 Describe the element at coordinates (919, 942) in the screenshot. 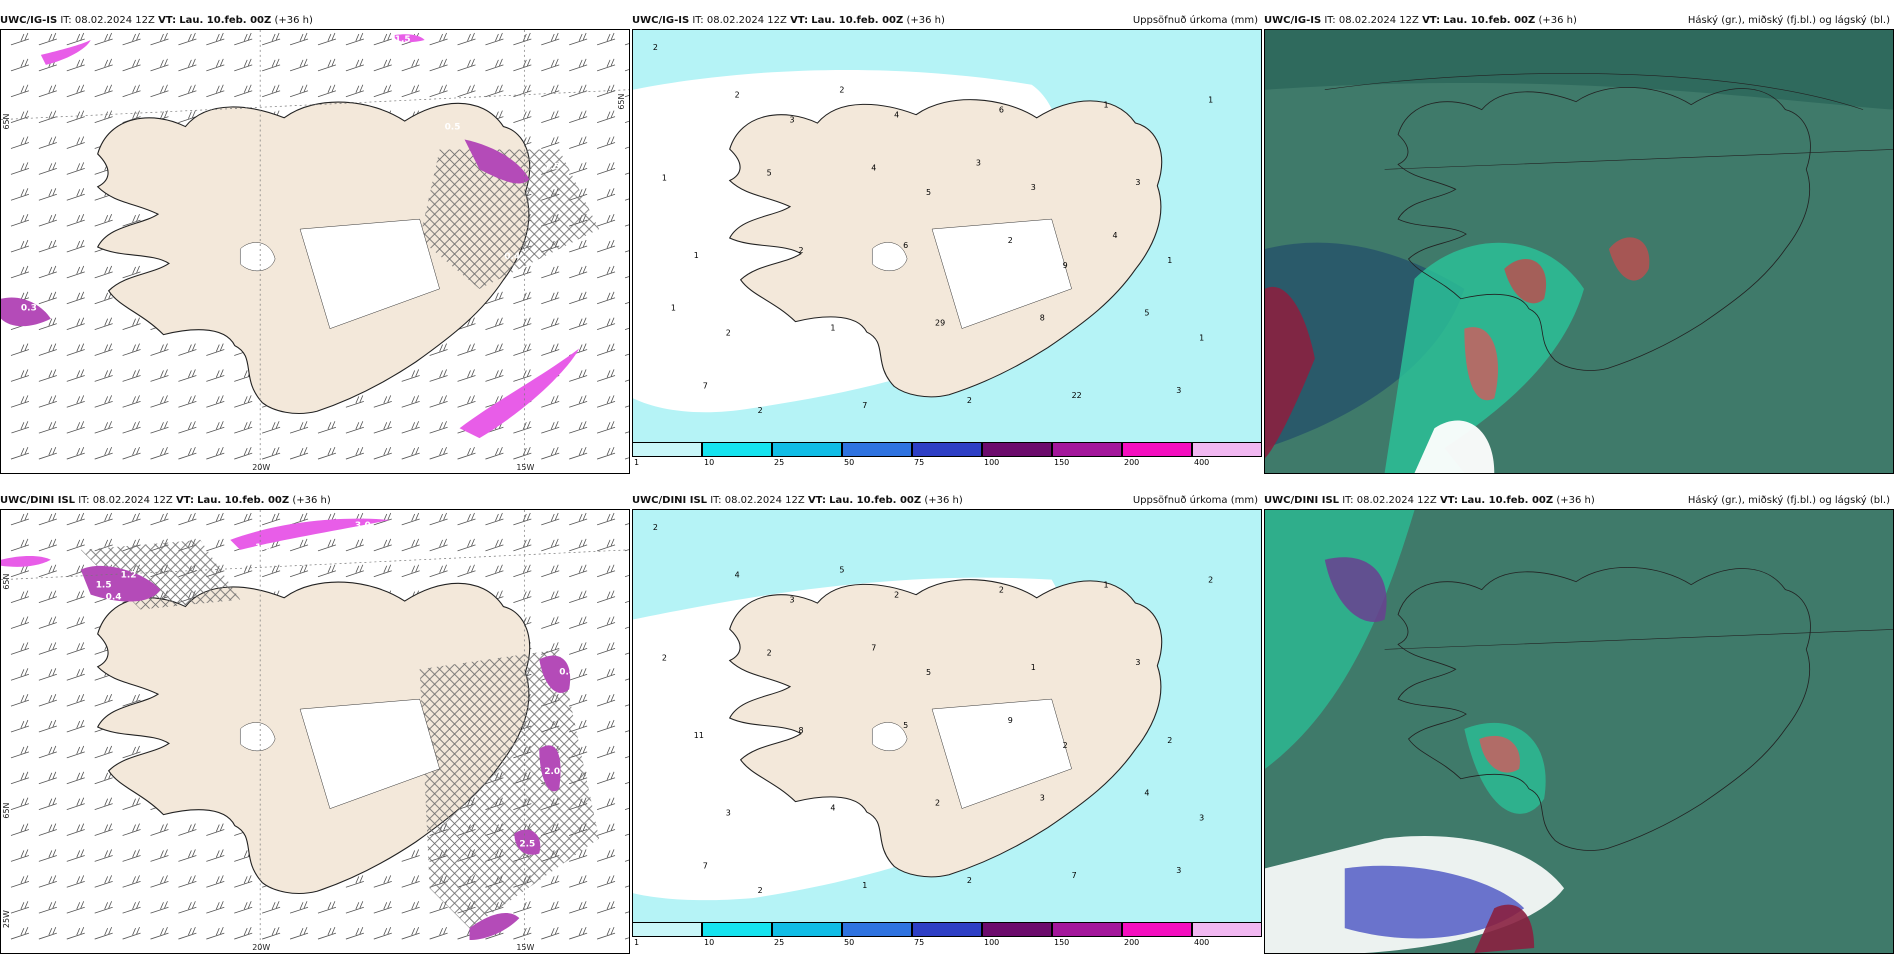

I see `colorbar-label: 75` at that location.